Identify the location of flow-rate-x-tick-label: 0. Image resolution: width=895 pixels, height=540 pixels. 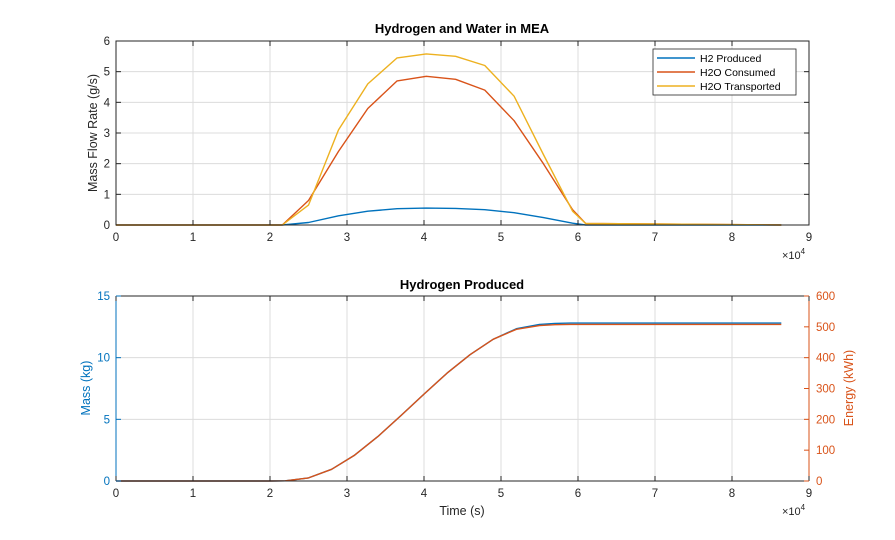
(116, 238).